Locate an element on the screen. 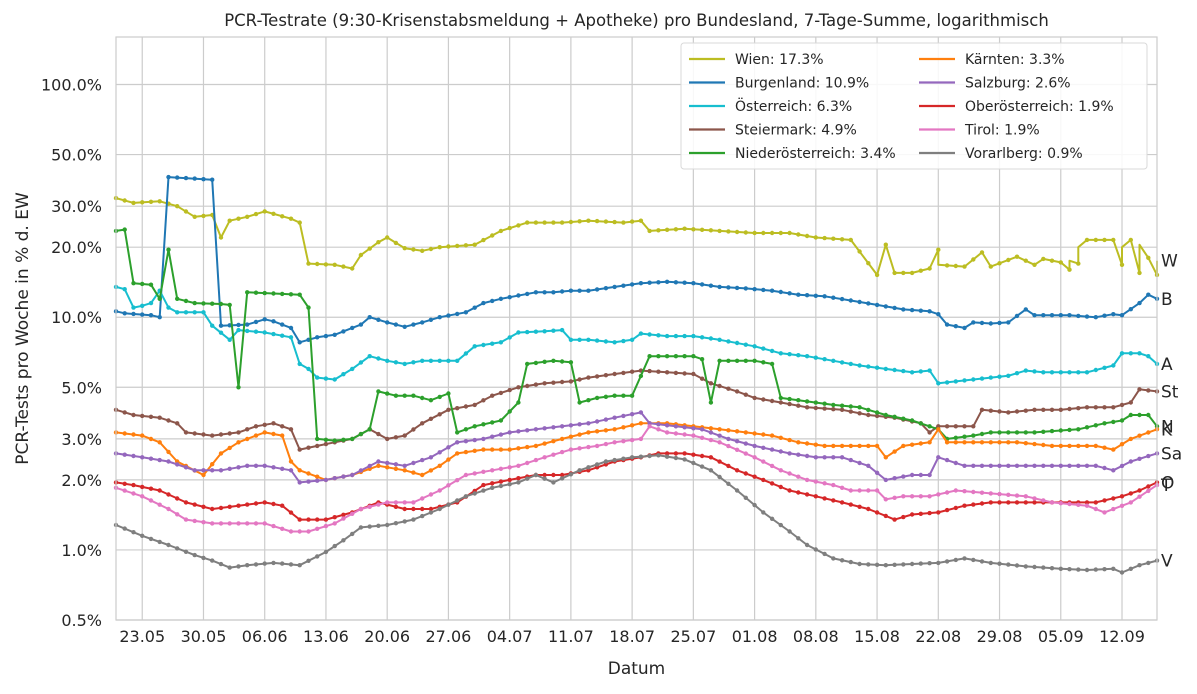 The width and height of the screenshot is (1197, 694). legend-item: Salzburg: 2.6% is located at coordinates (995, 84).